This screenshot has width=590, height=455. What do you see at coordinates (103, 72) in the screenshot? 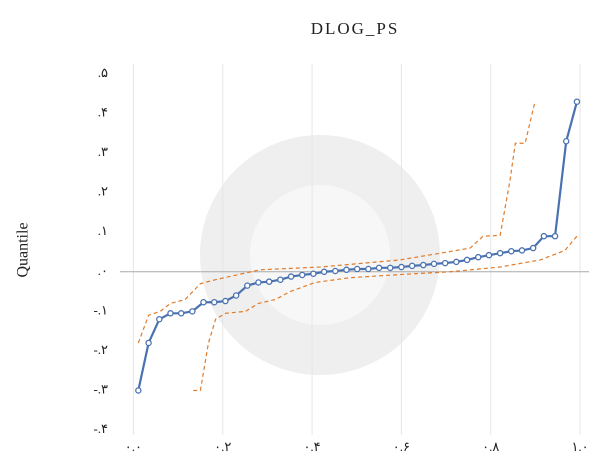
I see `y-tick-label: .۵` at bounding box center [103, 72].